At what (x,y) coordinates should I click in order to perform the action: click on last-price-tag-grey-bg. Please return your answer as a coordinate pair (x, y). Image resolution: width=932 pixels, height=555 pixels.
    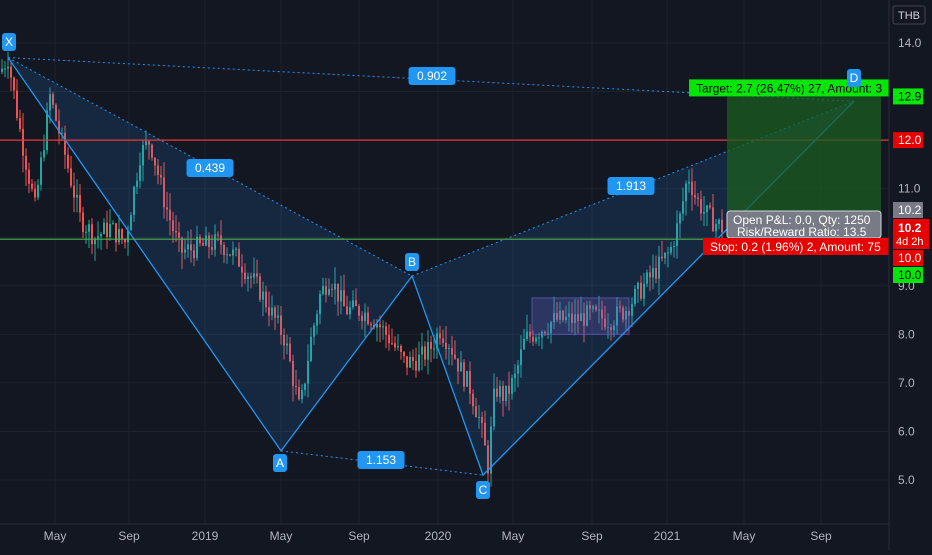
    Looking at the image, I should click on (908, 210).